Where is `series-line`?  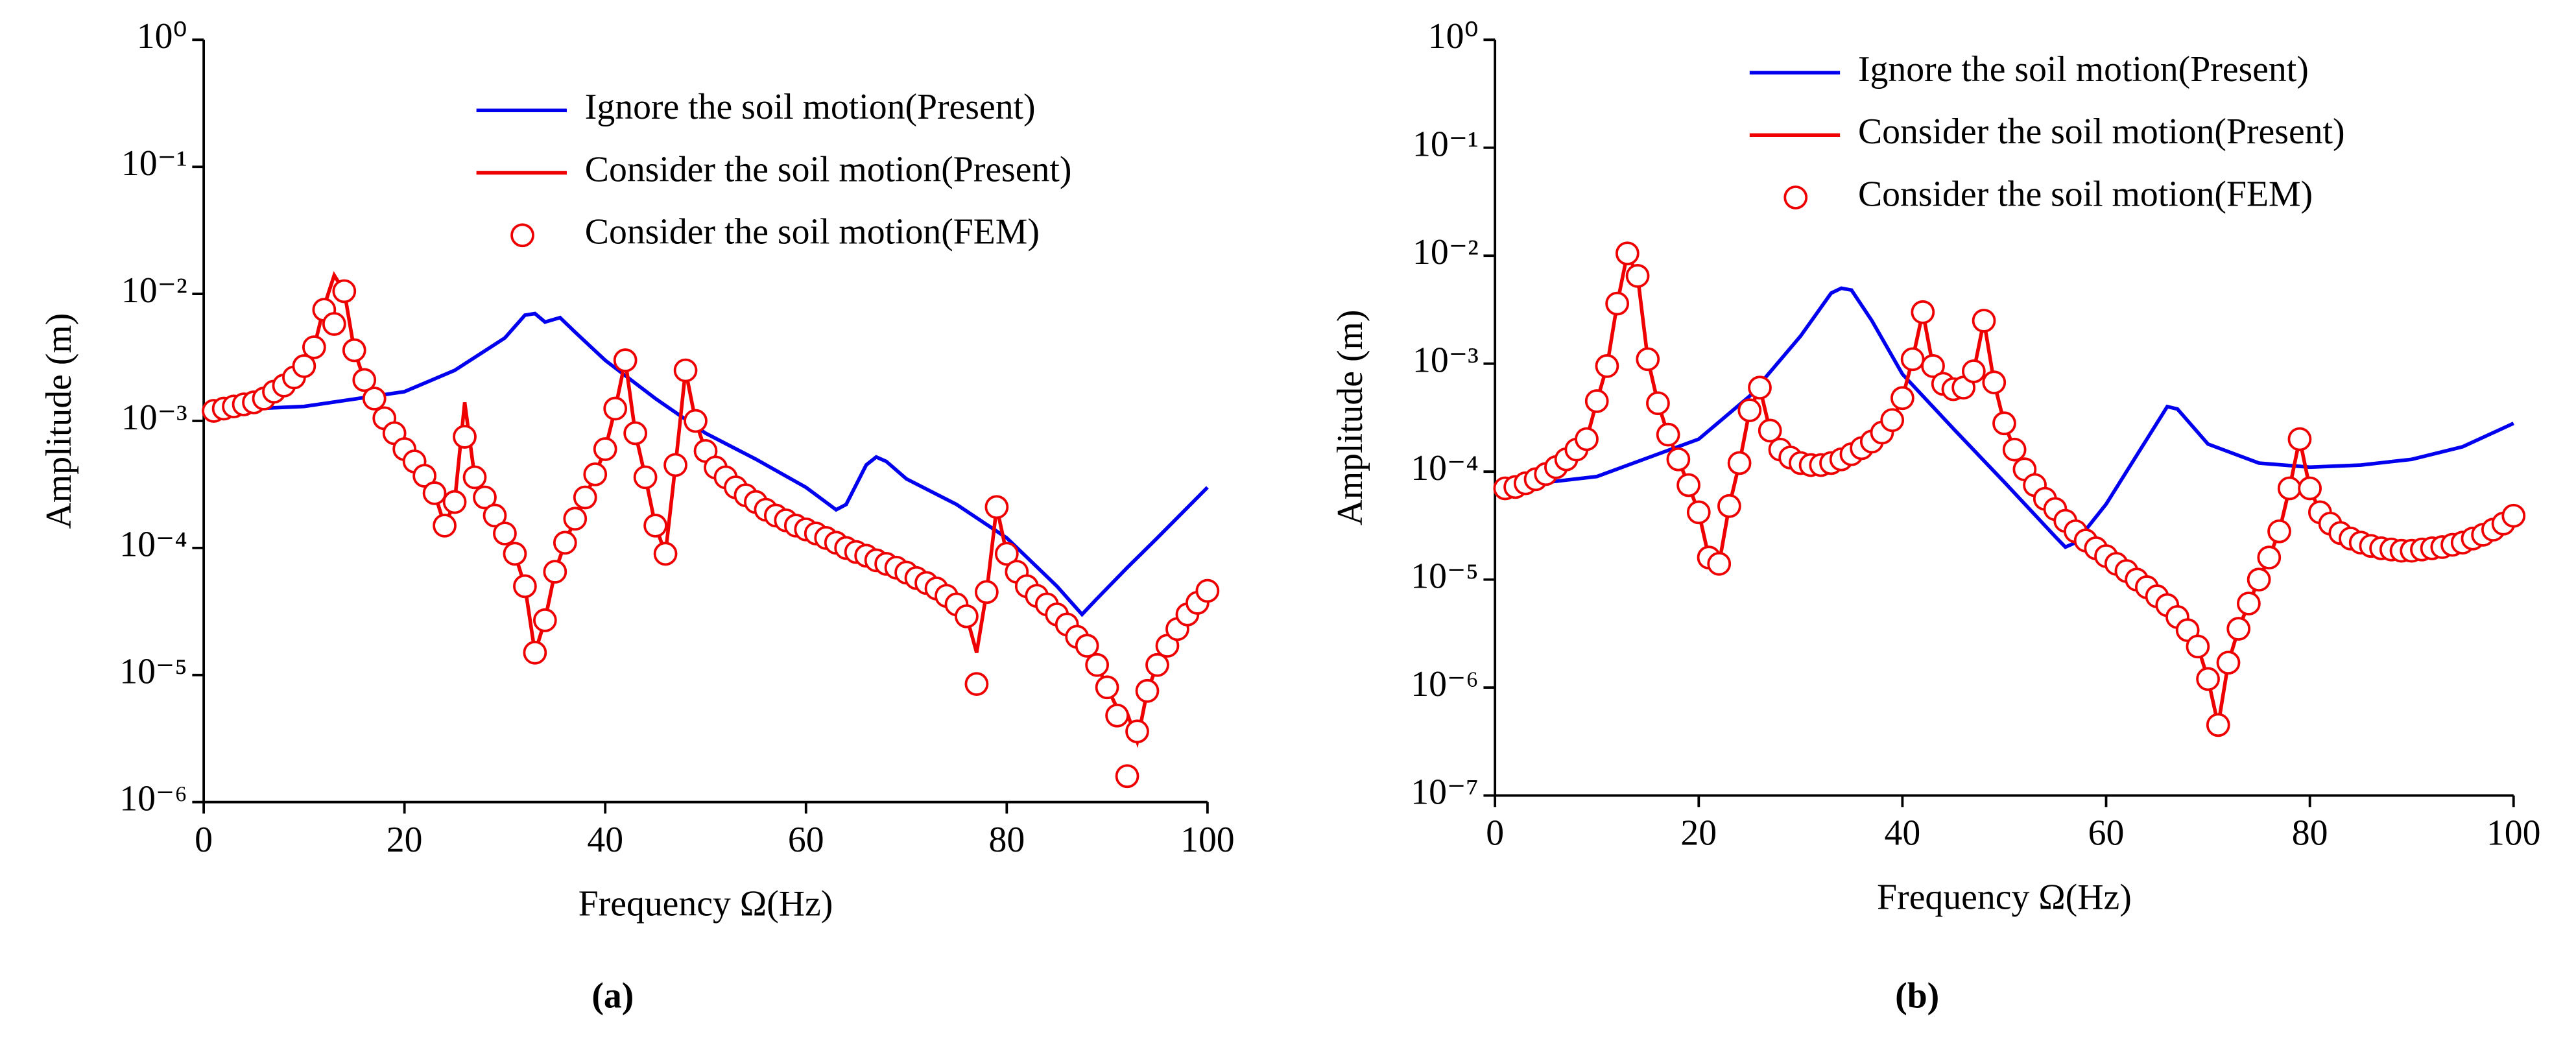
series-line is located at coordinates (2004, 417).